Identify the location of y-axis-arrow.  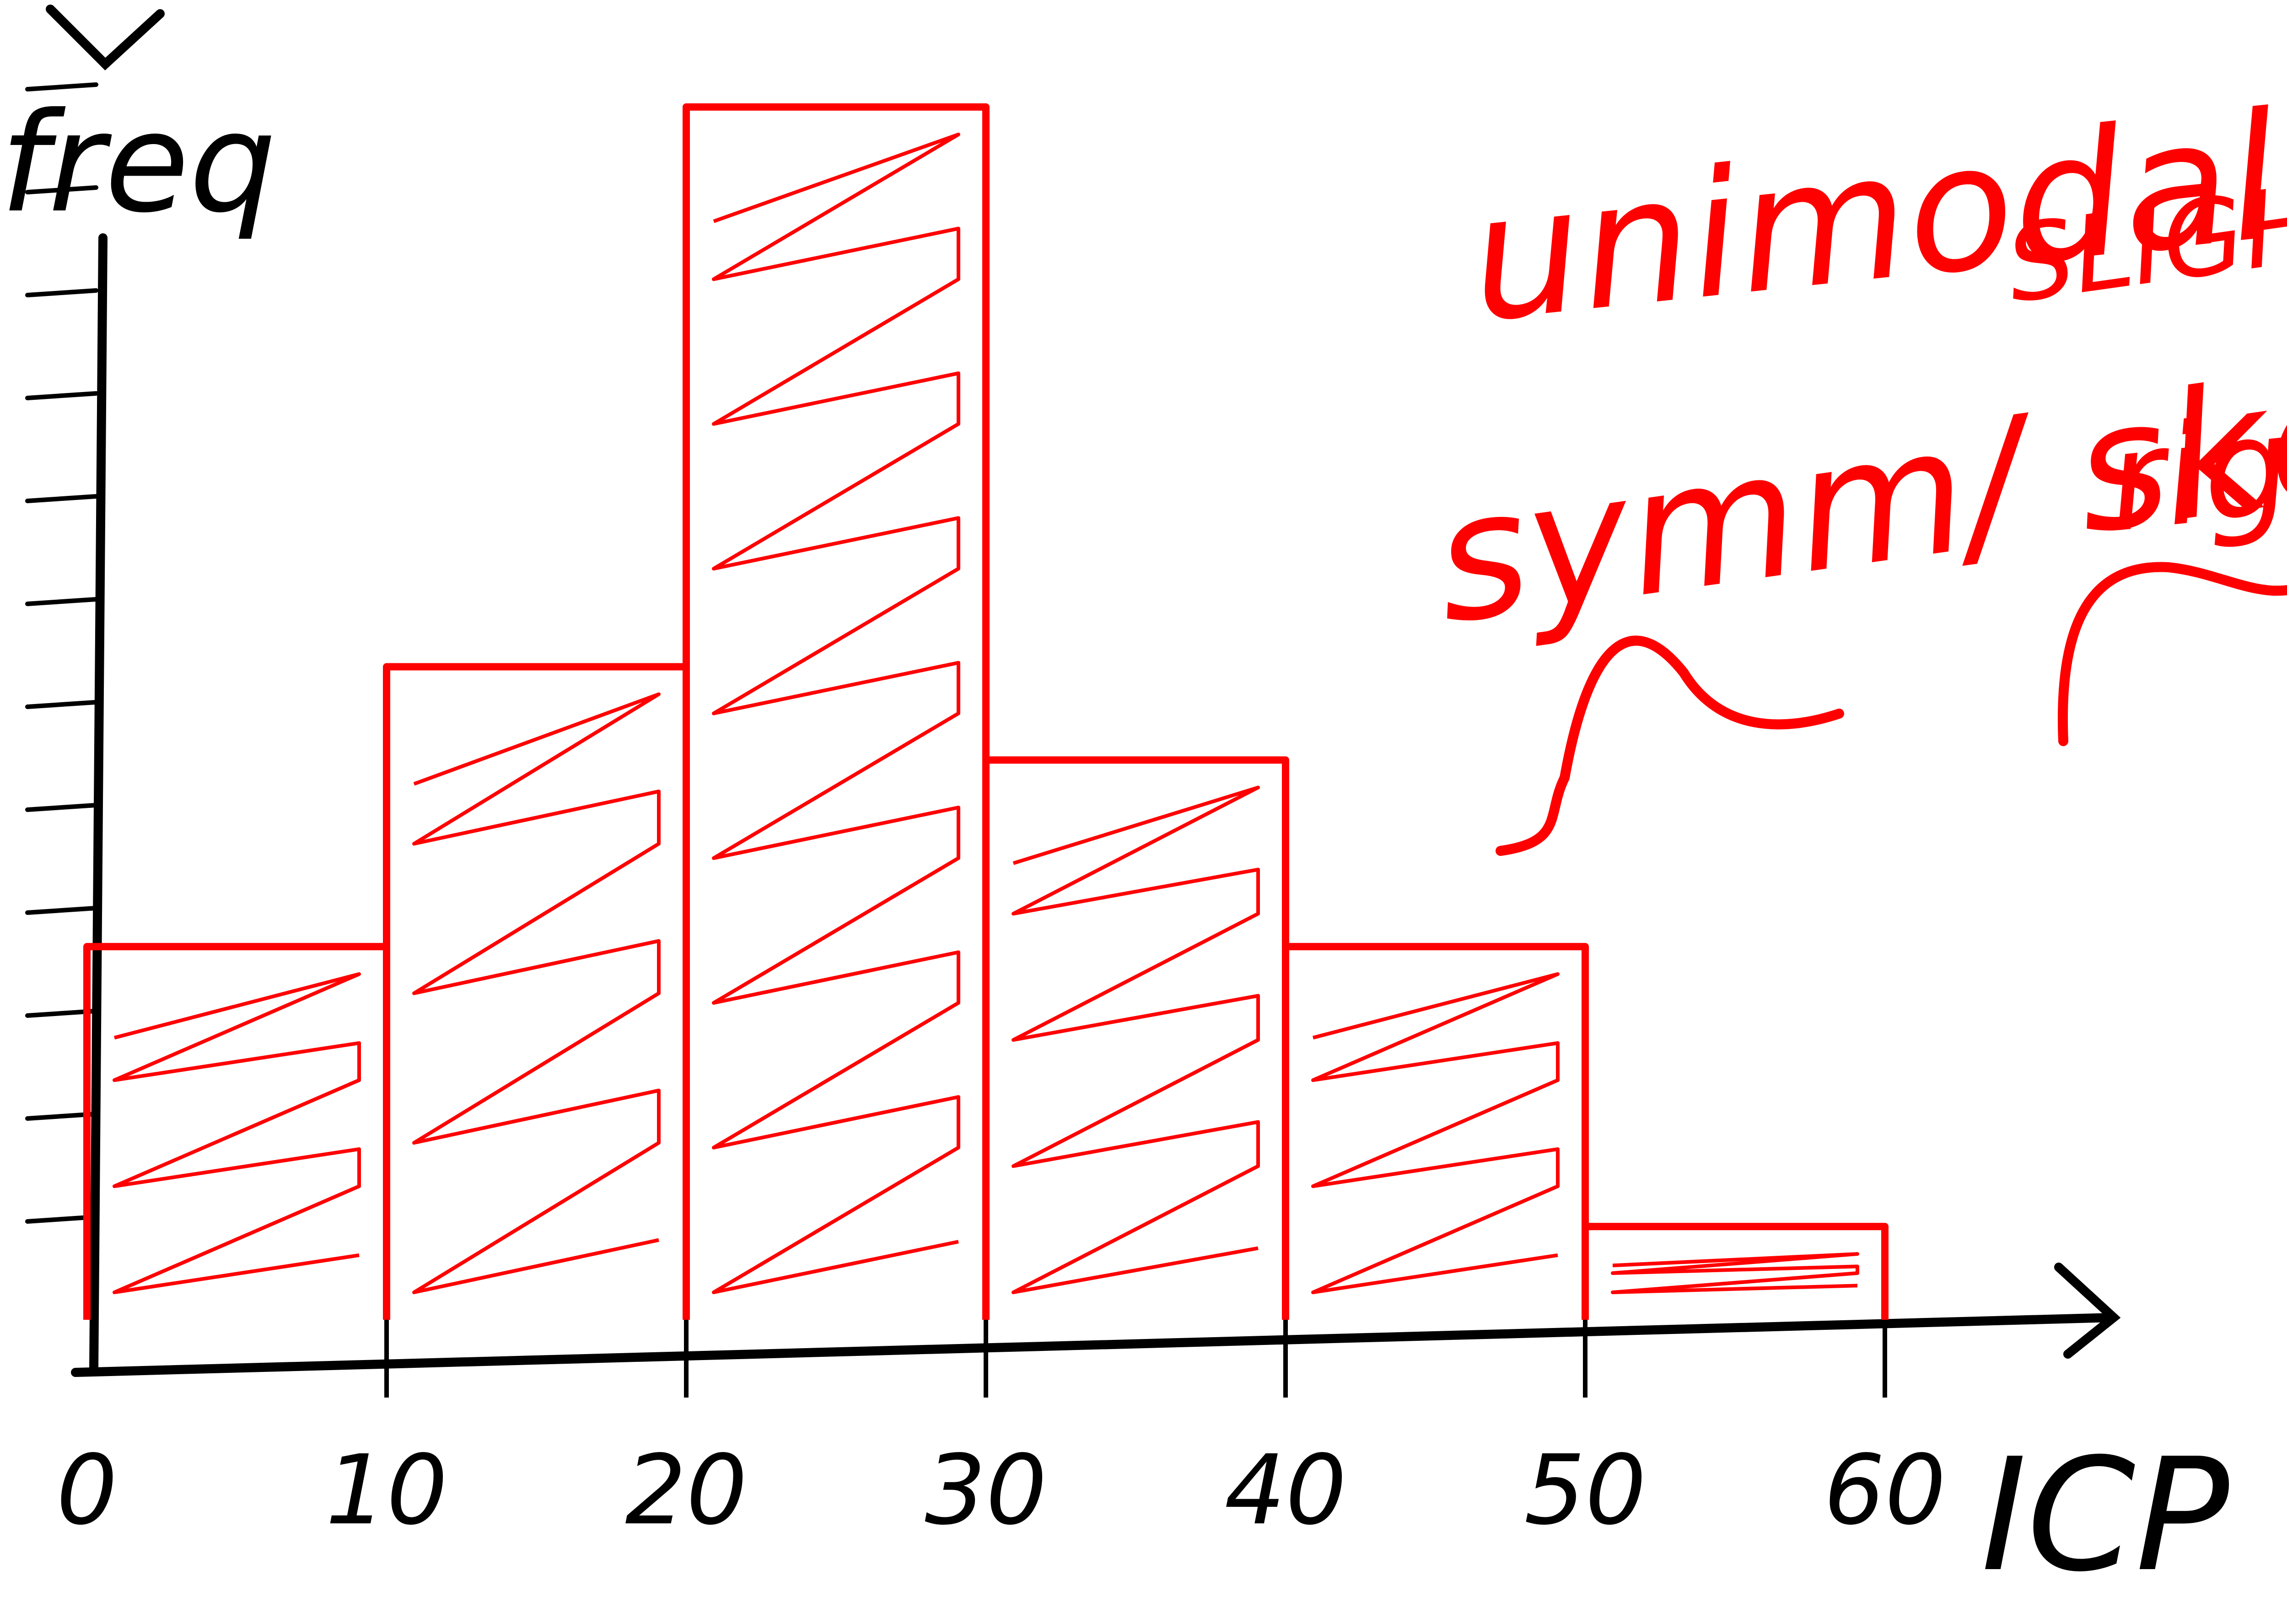
(105, 37).